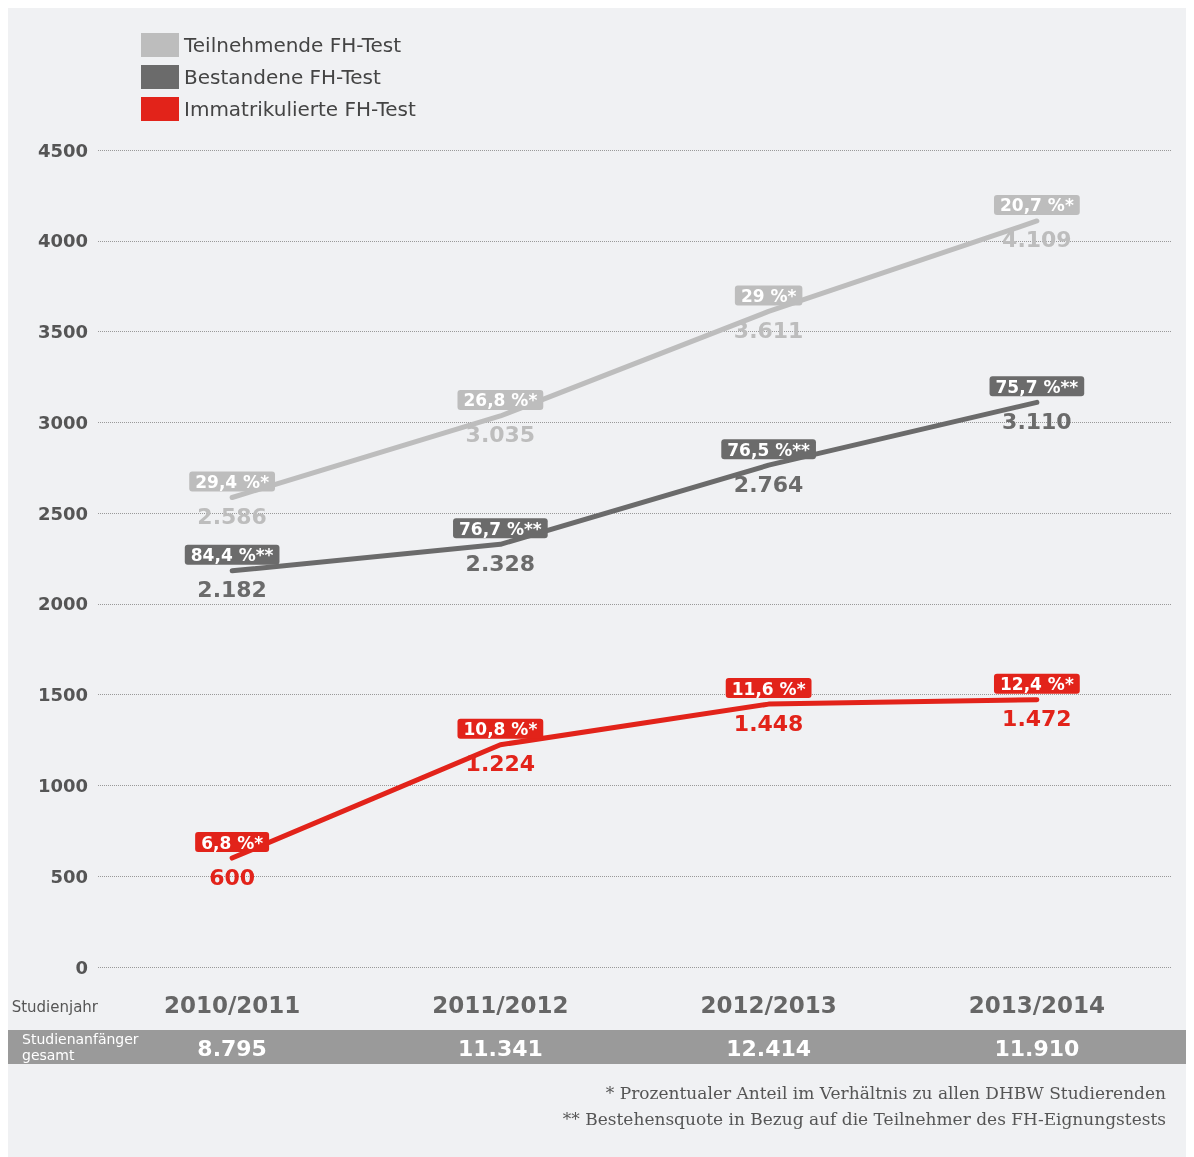 This screenshot has width=1194, height=1157. What do you see at coordinates (62, 332) in the screenshot?
I see `y-tick-label: 3500` at bounding box center [62, 332].